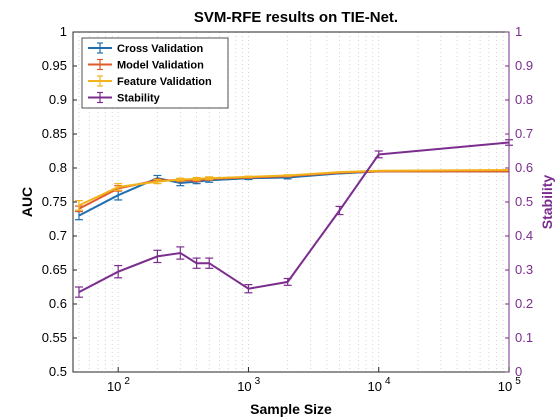  I want to click on chart-title: SVM-RFE results on TIE-Net., so click(296, 17).